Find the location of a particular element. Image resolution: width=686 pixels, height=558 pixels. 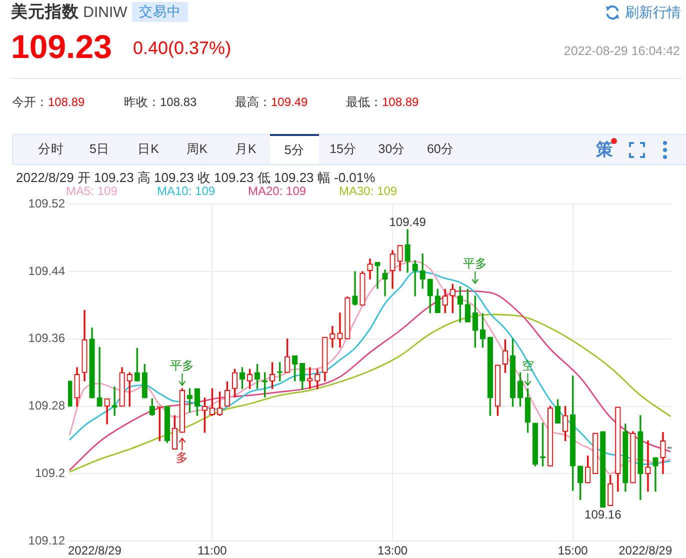

y-tick-label: 109.44 is located at coordinates (47, 271).